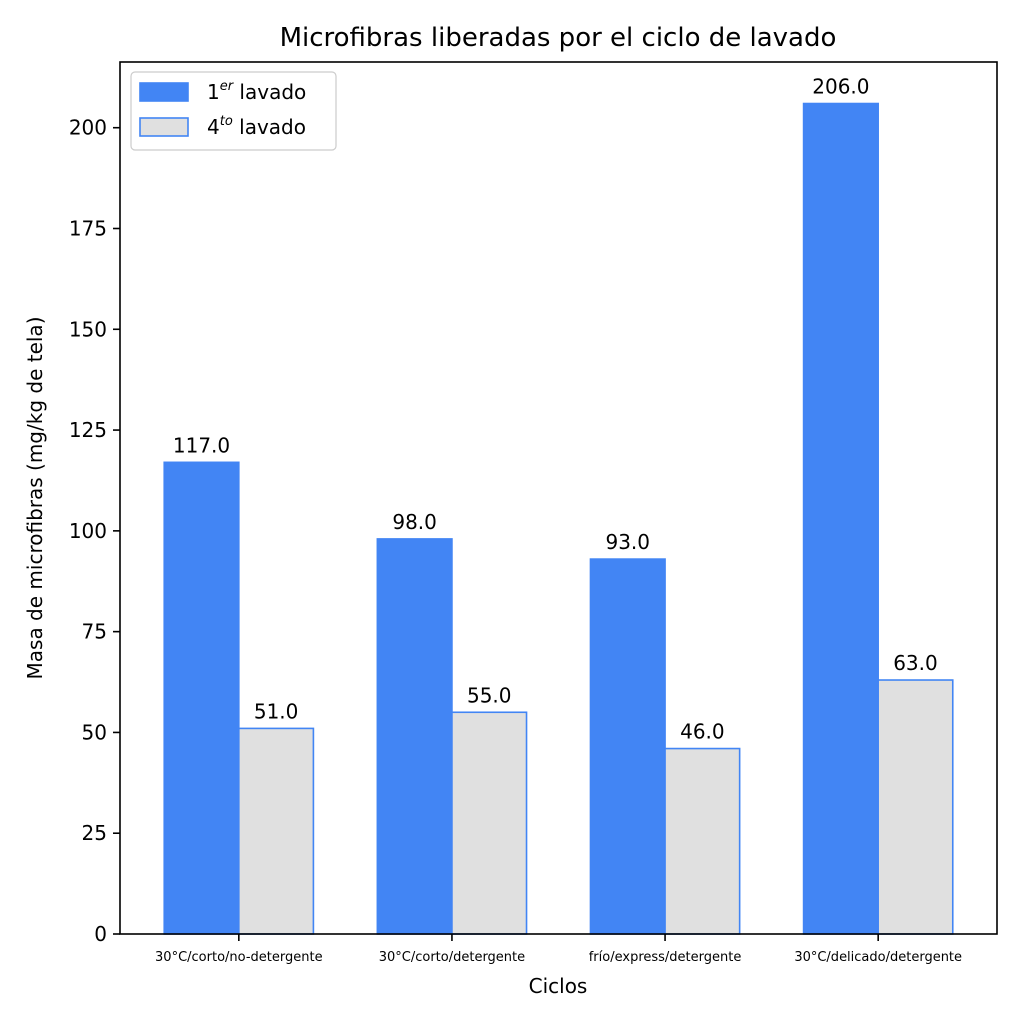 The image size is (1024, 1028). I want to click on data-label-series-1-cat-2: 98.0, so click(414, 522).